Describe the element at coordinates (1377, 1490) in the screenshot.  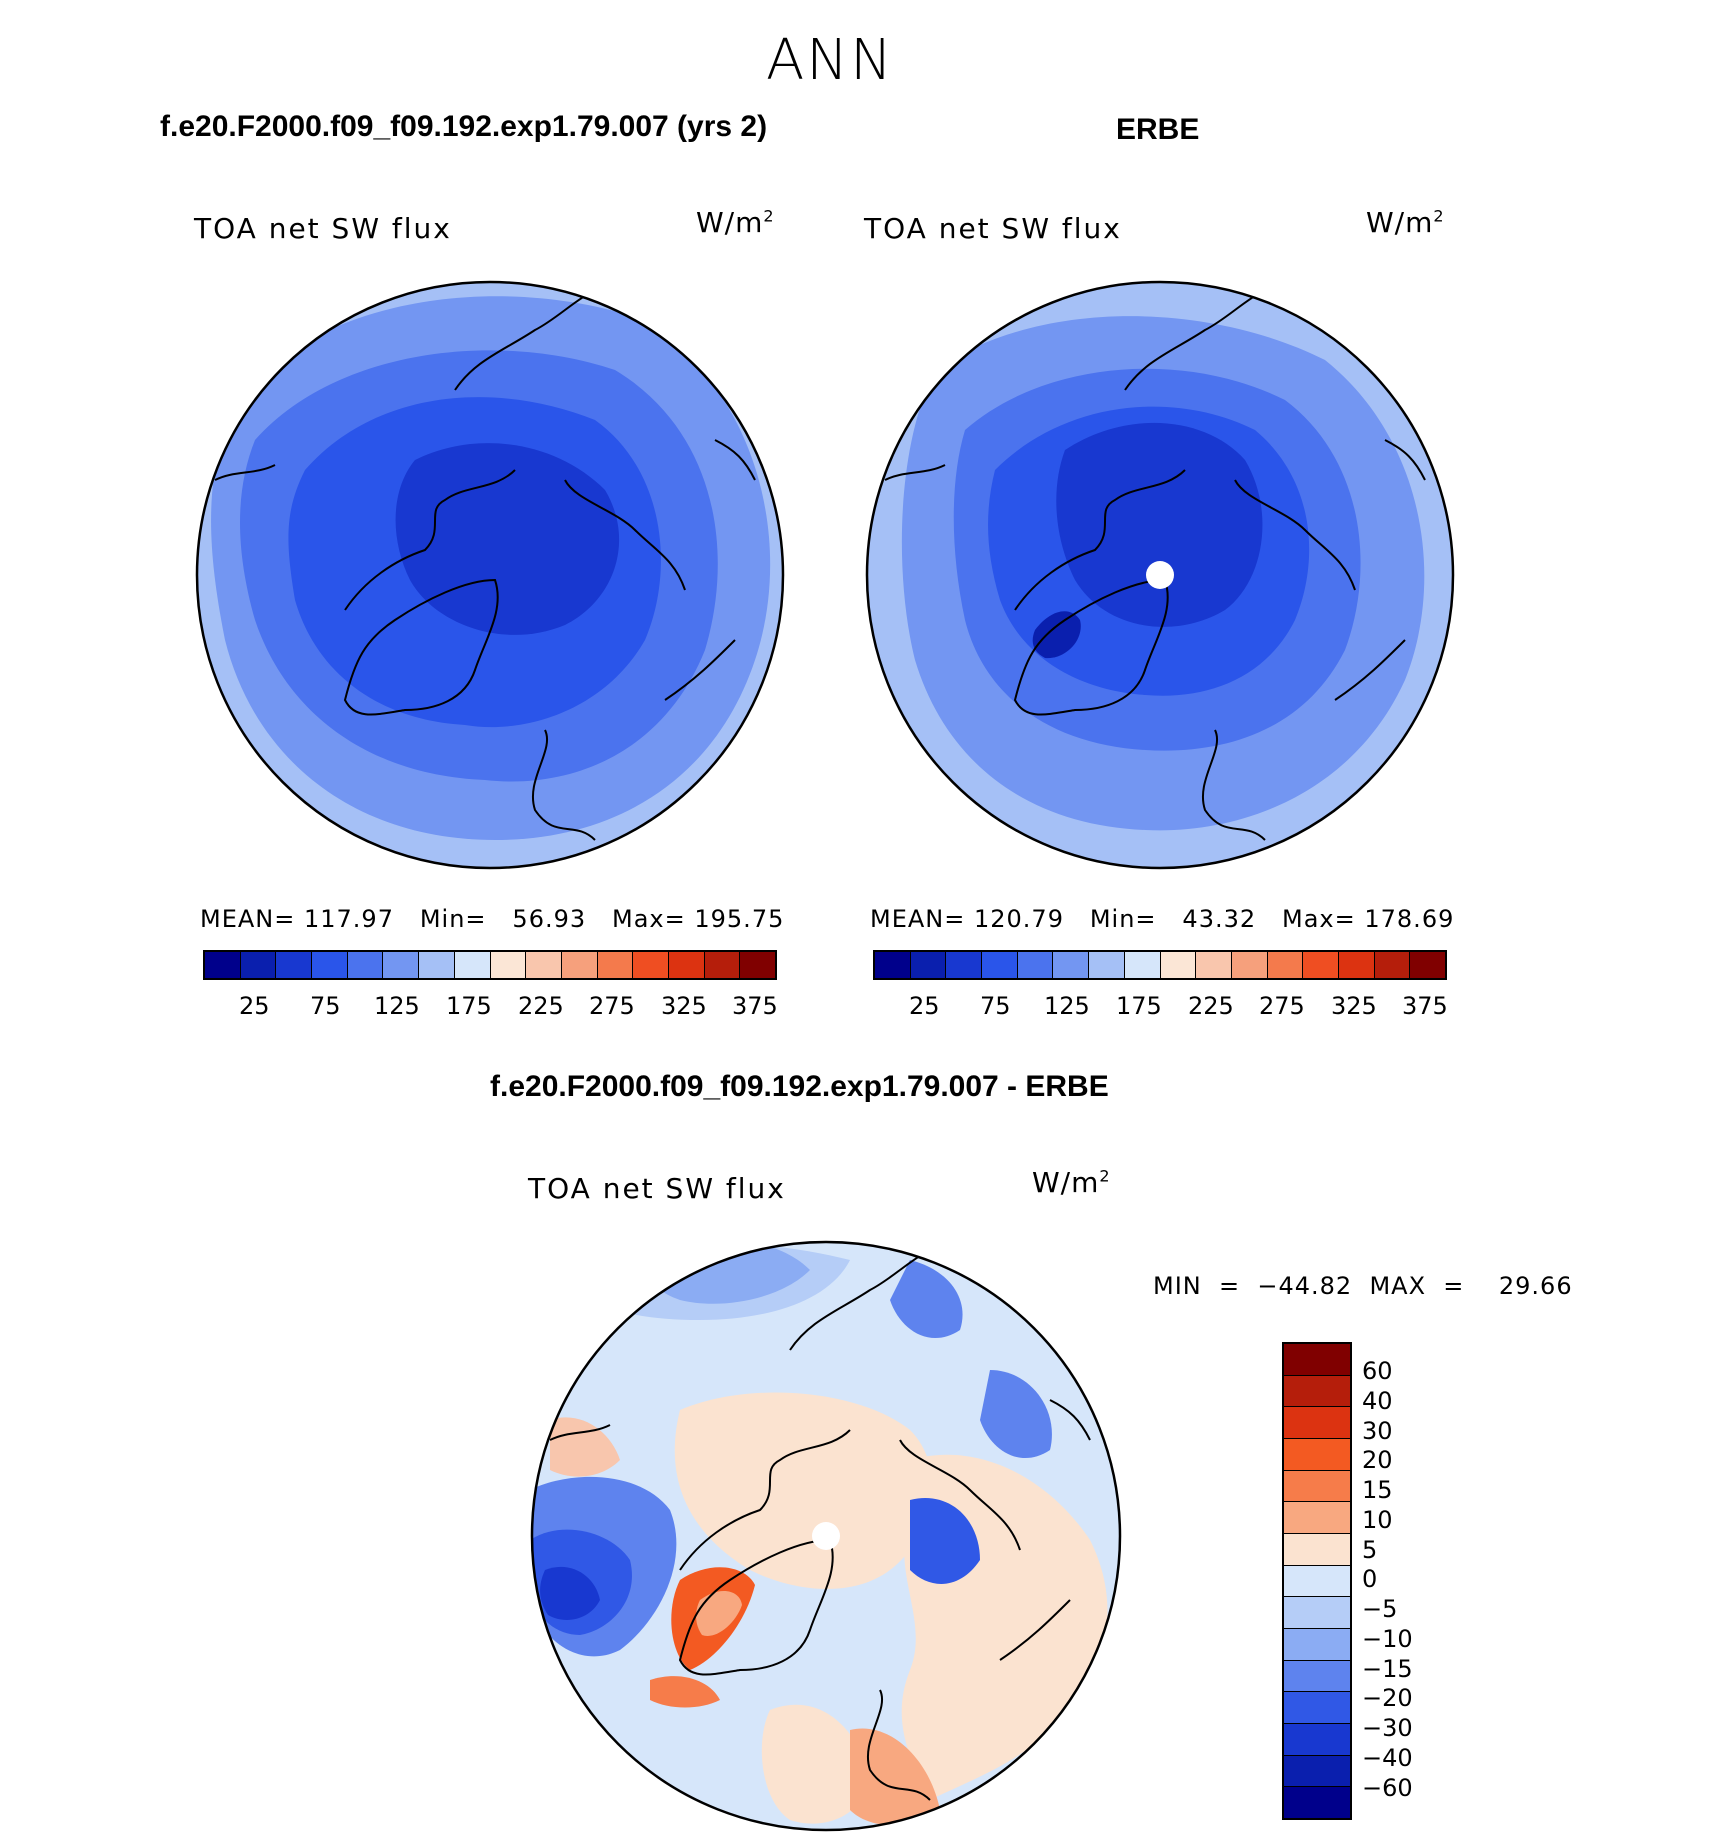
I see `colorbar-tick: 15` at that location.